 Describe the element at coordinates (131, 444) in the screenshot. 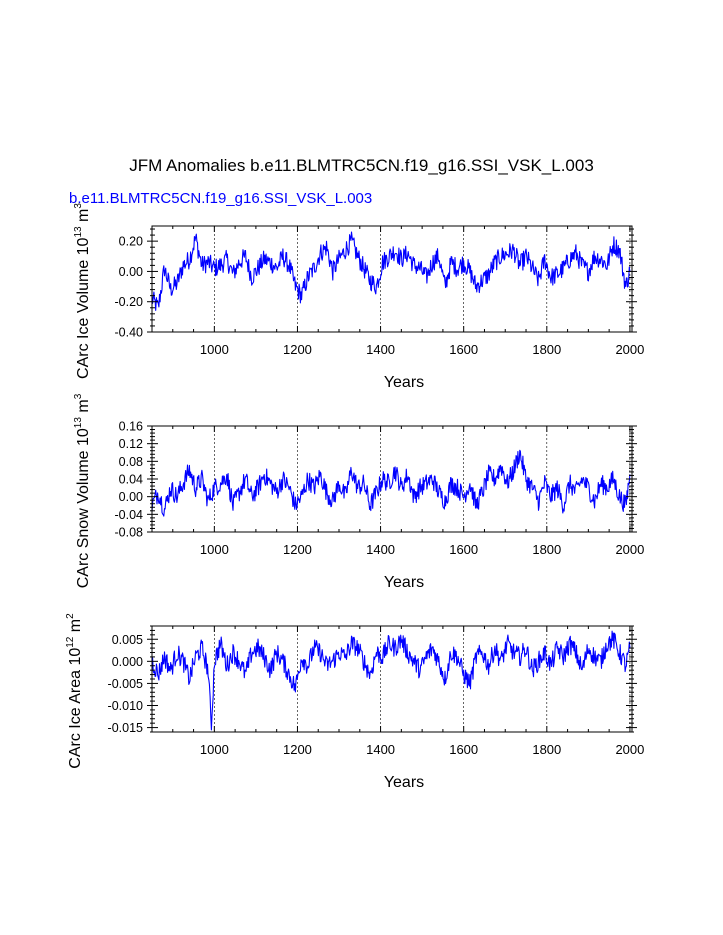

I see `y-tick-label: 0.12` at that location.